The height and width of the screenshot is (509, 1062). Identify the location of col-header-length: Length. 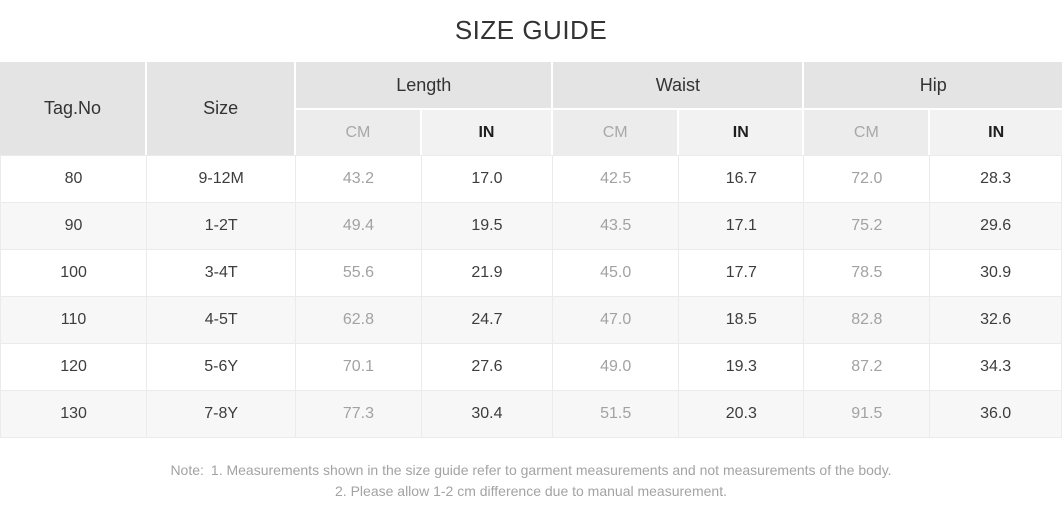
(425, 86).